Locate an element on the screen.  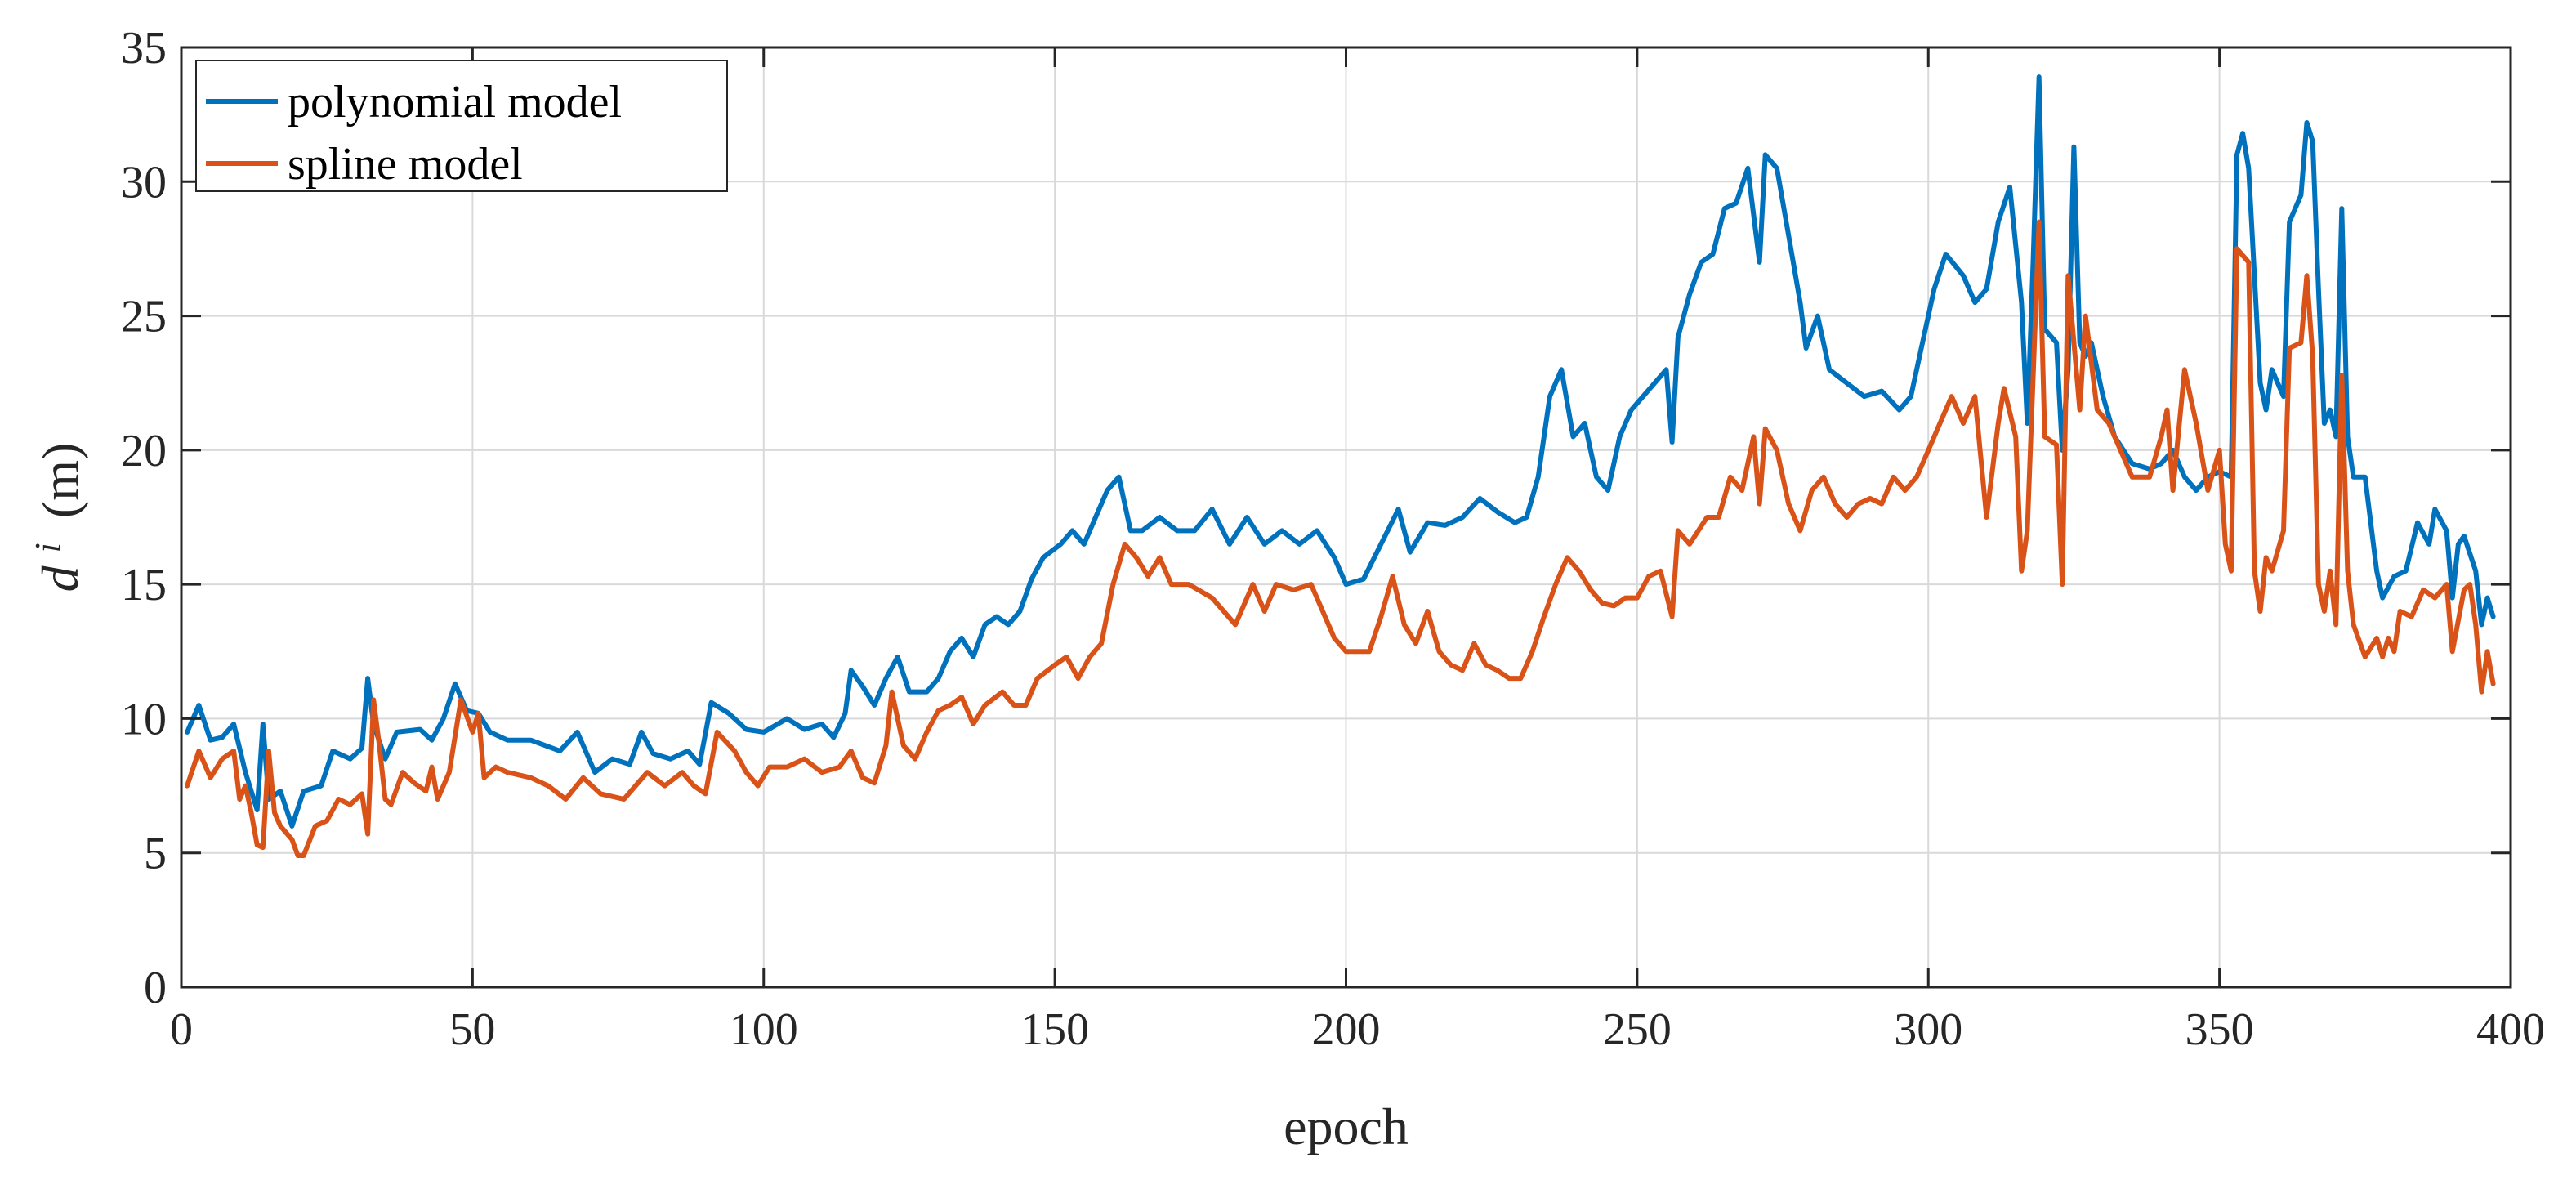
x-tick-label: 150 is located at coordinates (1055, 1029).